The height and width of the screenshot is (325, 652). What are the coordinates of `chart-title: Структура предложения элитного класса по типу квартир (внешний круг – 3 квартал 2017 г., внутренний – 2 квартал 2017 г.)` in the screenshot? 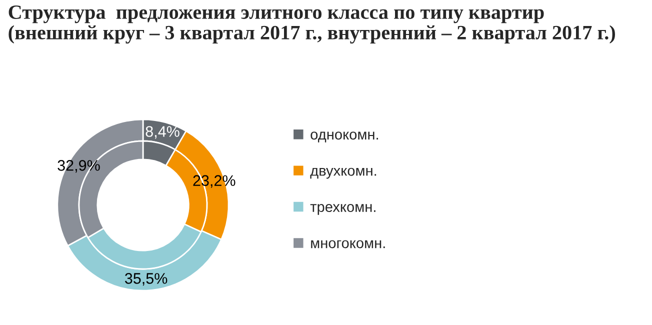 It's located at (312, 24).